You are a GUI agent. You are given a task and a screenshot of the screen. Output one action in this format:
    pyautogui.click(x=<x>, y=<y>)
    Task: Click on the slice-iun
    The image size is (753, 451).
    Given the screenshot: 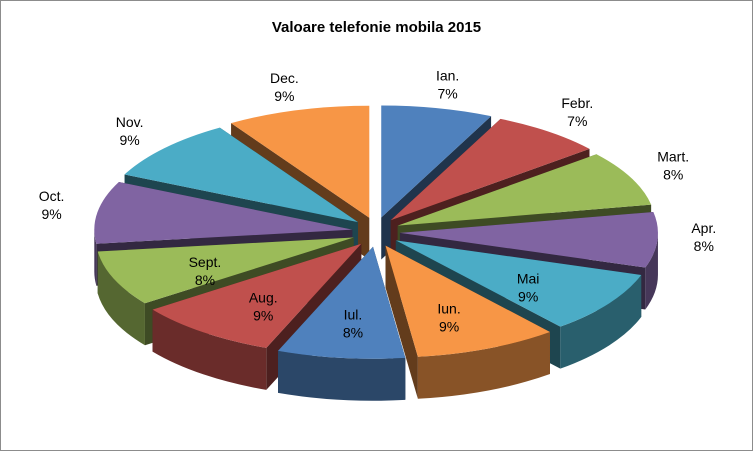 What is the action you would take?
    pyautogui.click(x=467, y=322)
    